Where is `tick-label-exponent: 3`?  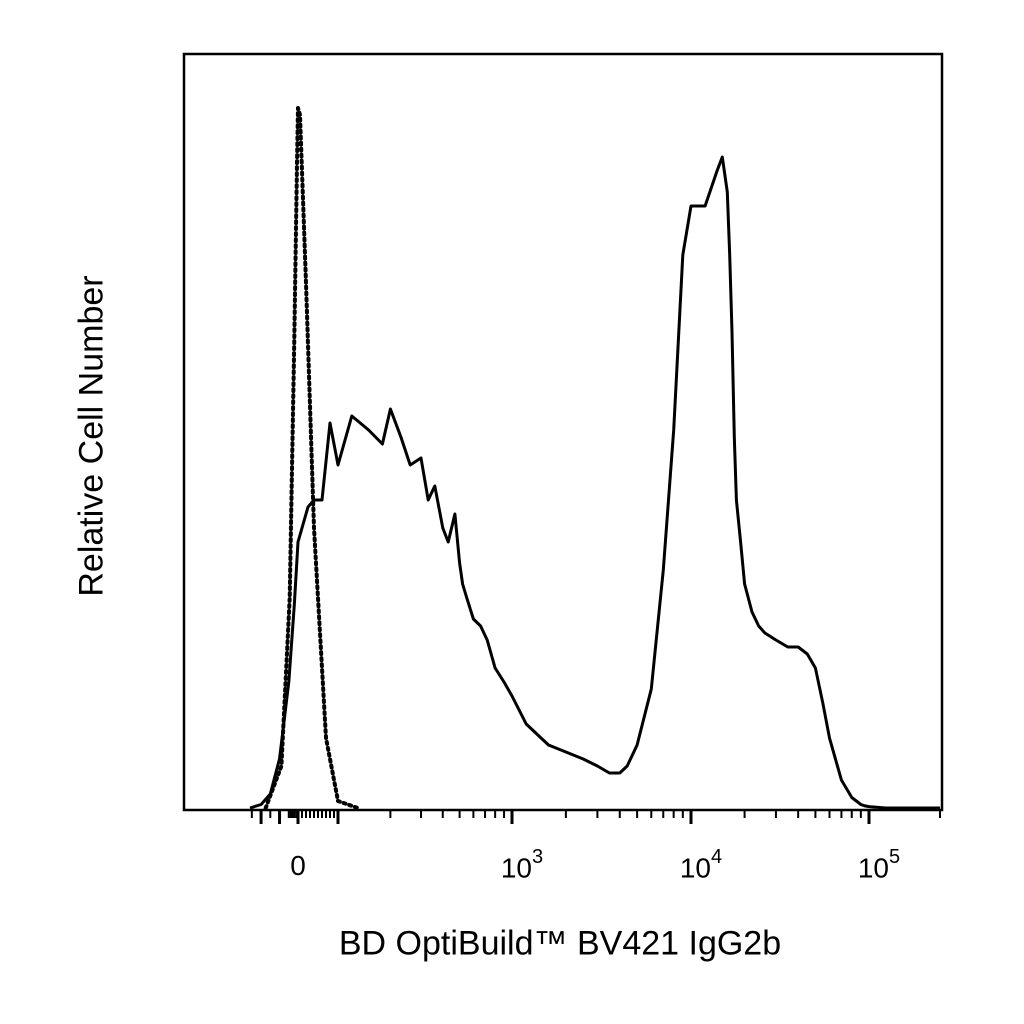 tick-label-exponent: 3 is located at coordinates (538, 857).